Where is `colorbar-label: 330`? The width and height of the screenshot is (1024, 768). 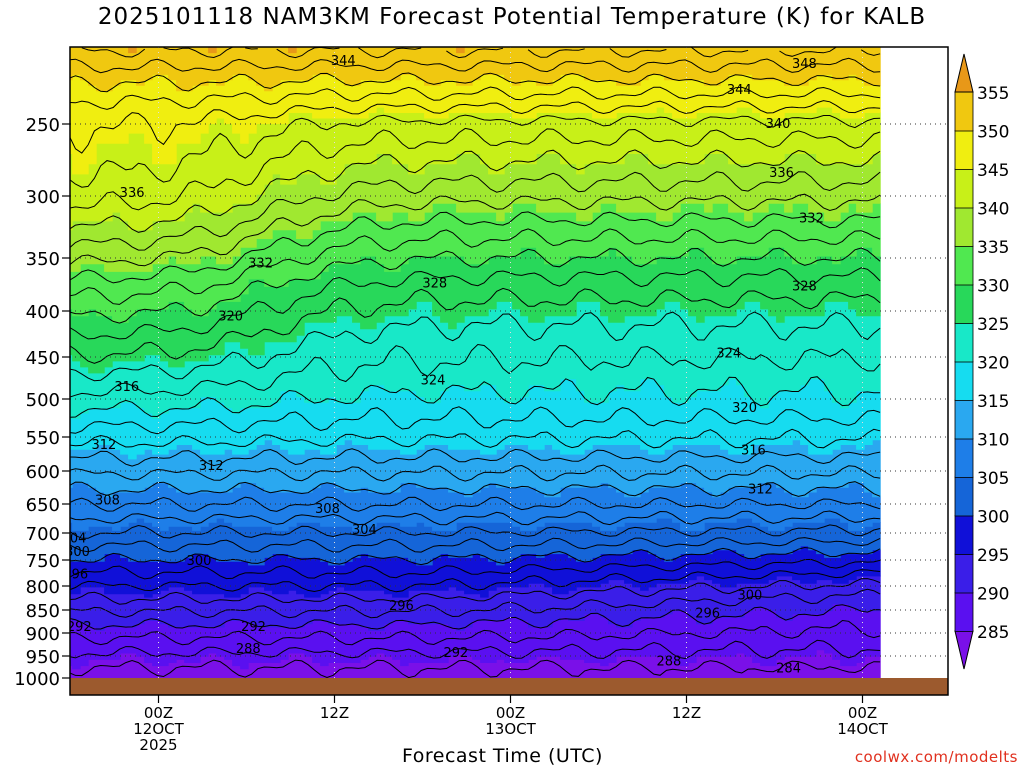 colorbar-label: 330 is located at coordinates (993, 287).